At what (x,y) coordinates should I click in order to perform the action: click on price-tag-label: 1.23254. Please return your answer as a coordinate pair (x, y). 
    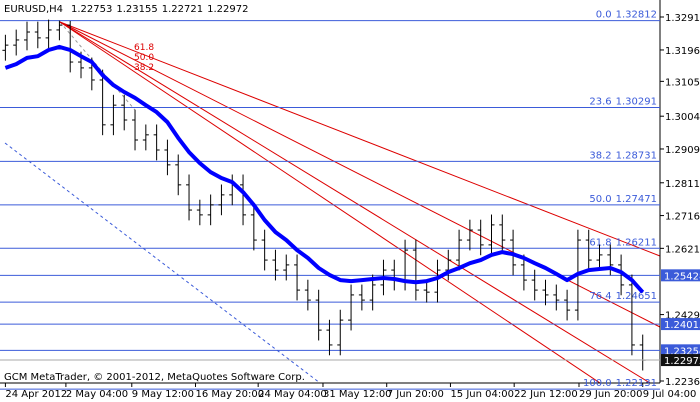
    Looking at the image, I should click on (682, 351).